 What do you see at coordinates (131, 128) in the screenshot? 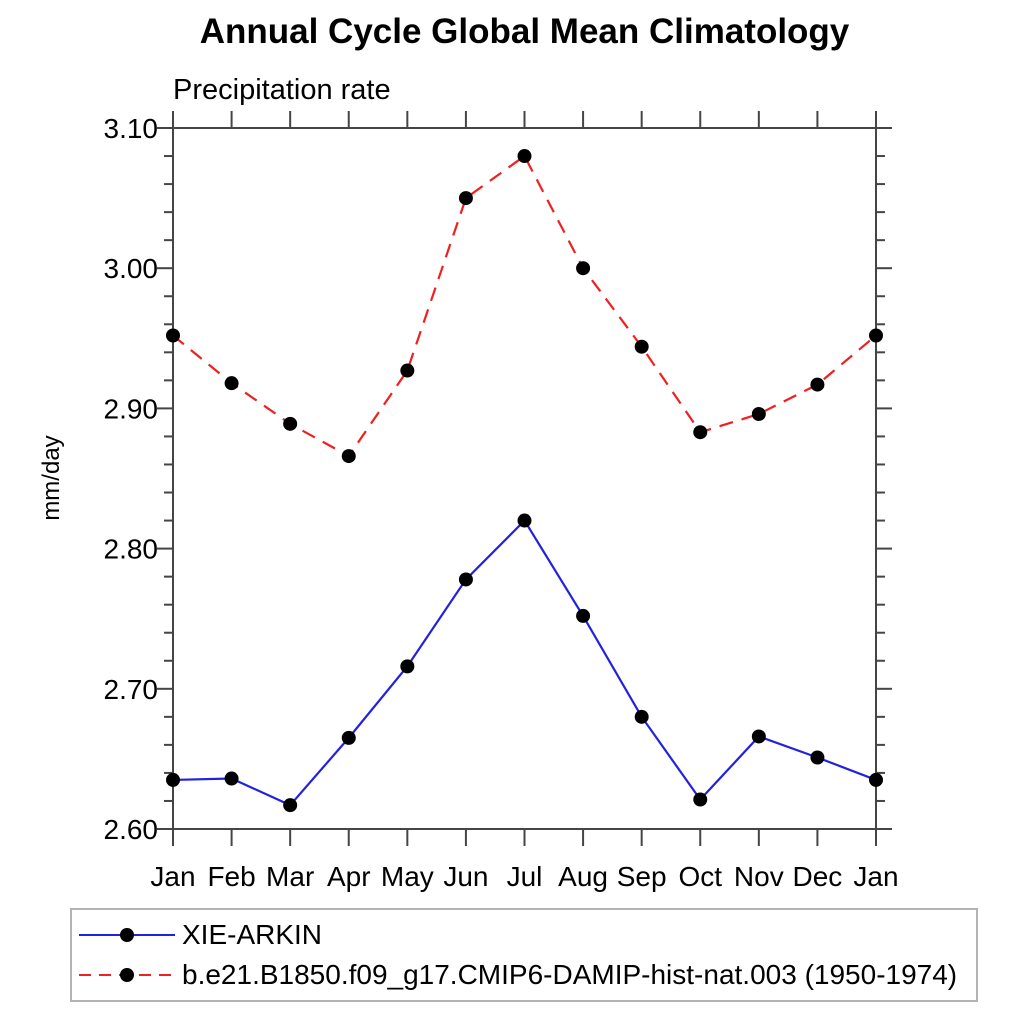
I see `y-tick-label: 3.10` at bounding box center [131, 128].